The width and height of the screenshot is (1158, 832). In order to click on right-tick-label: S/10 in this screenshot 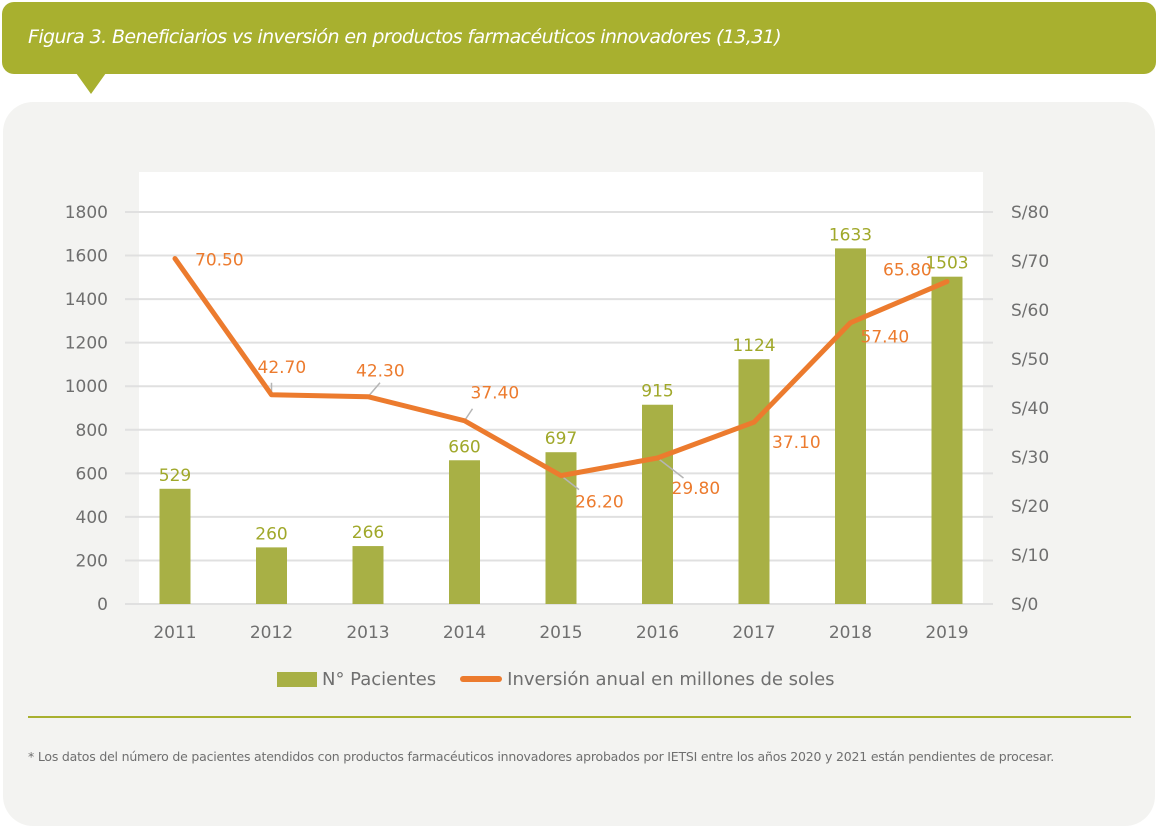, I will do `click(1030, 556)`.